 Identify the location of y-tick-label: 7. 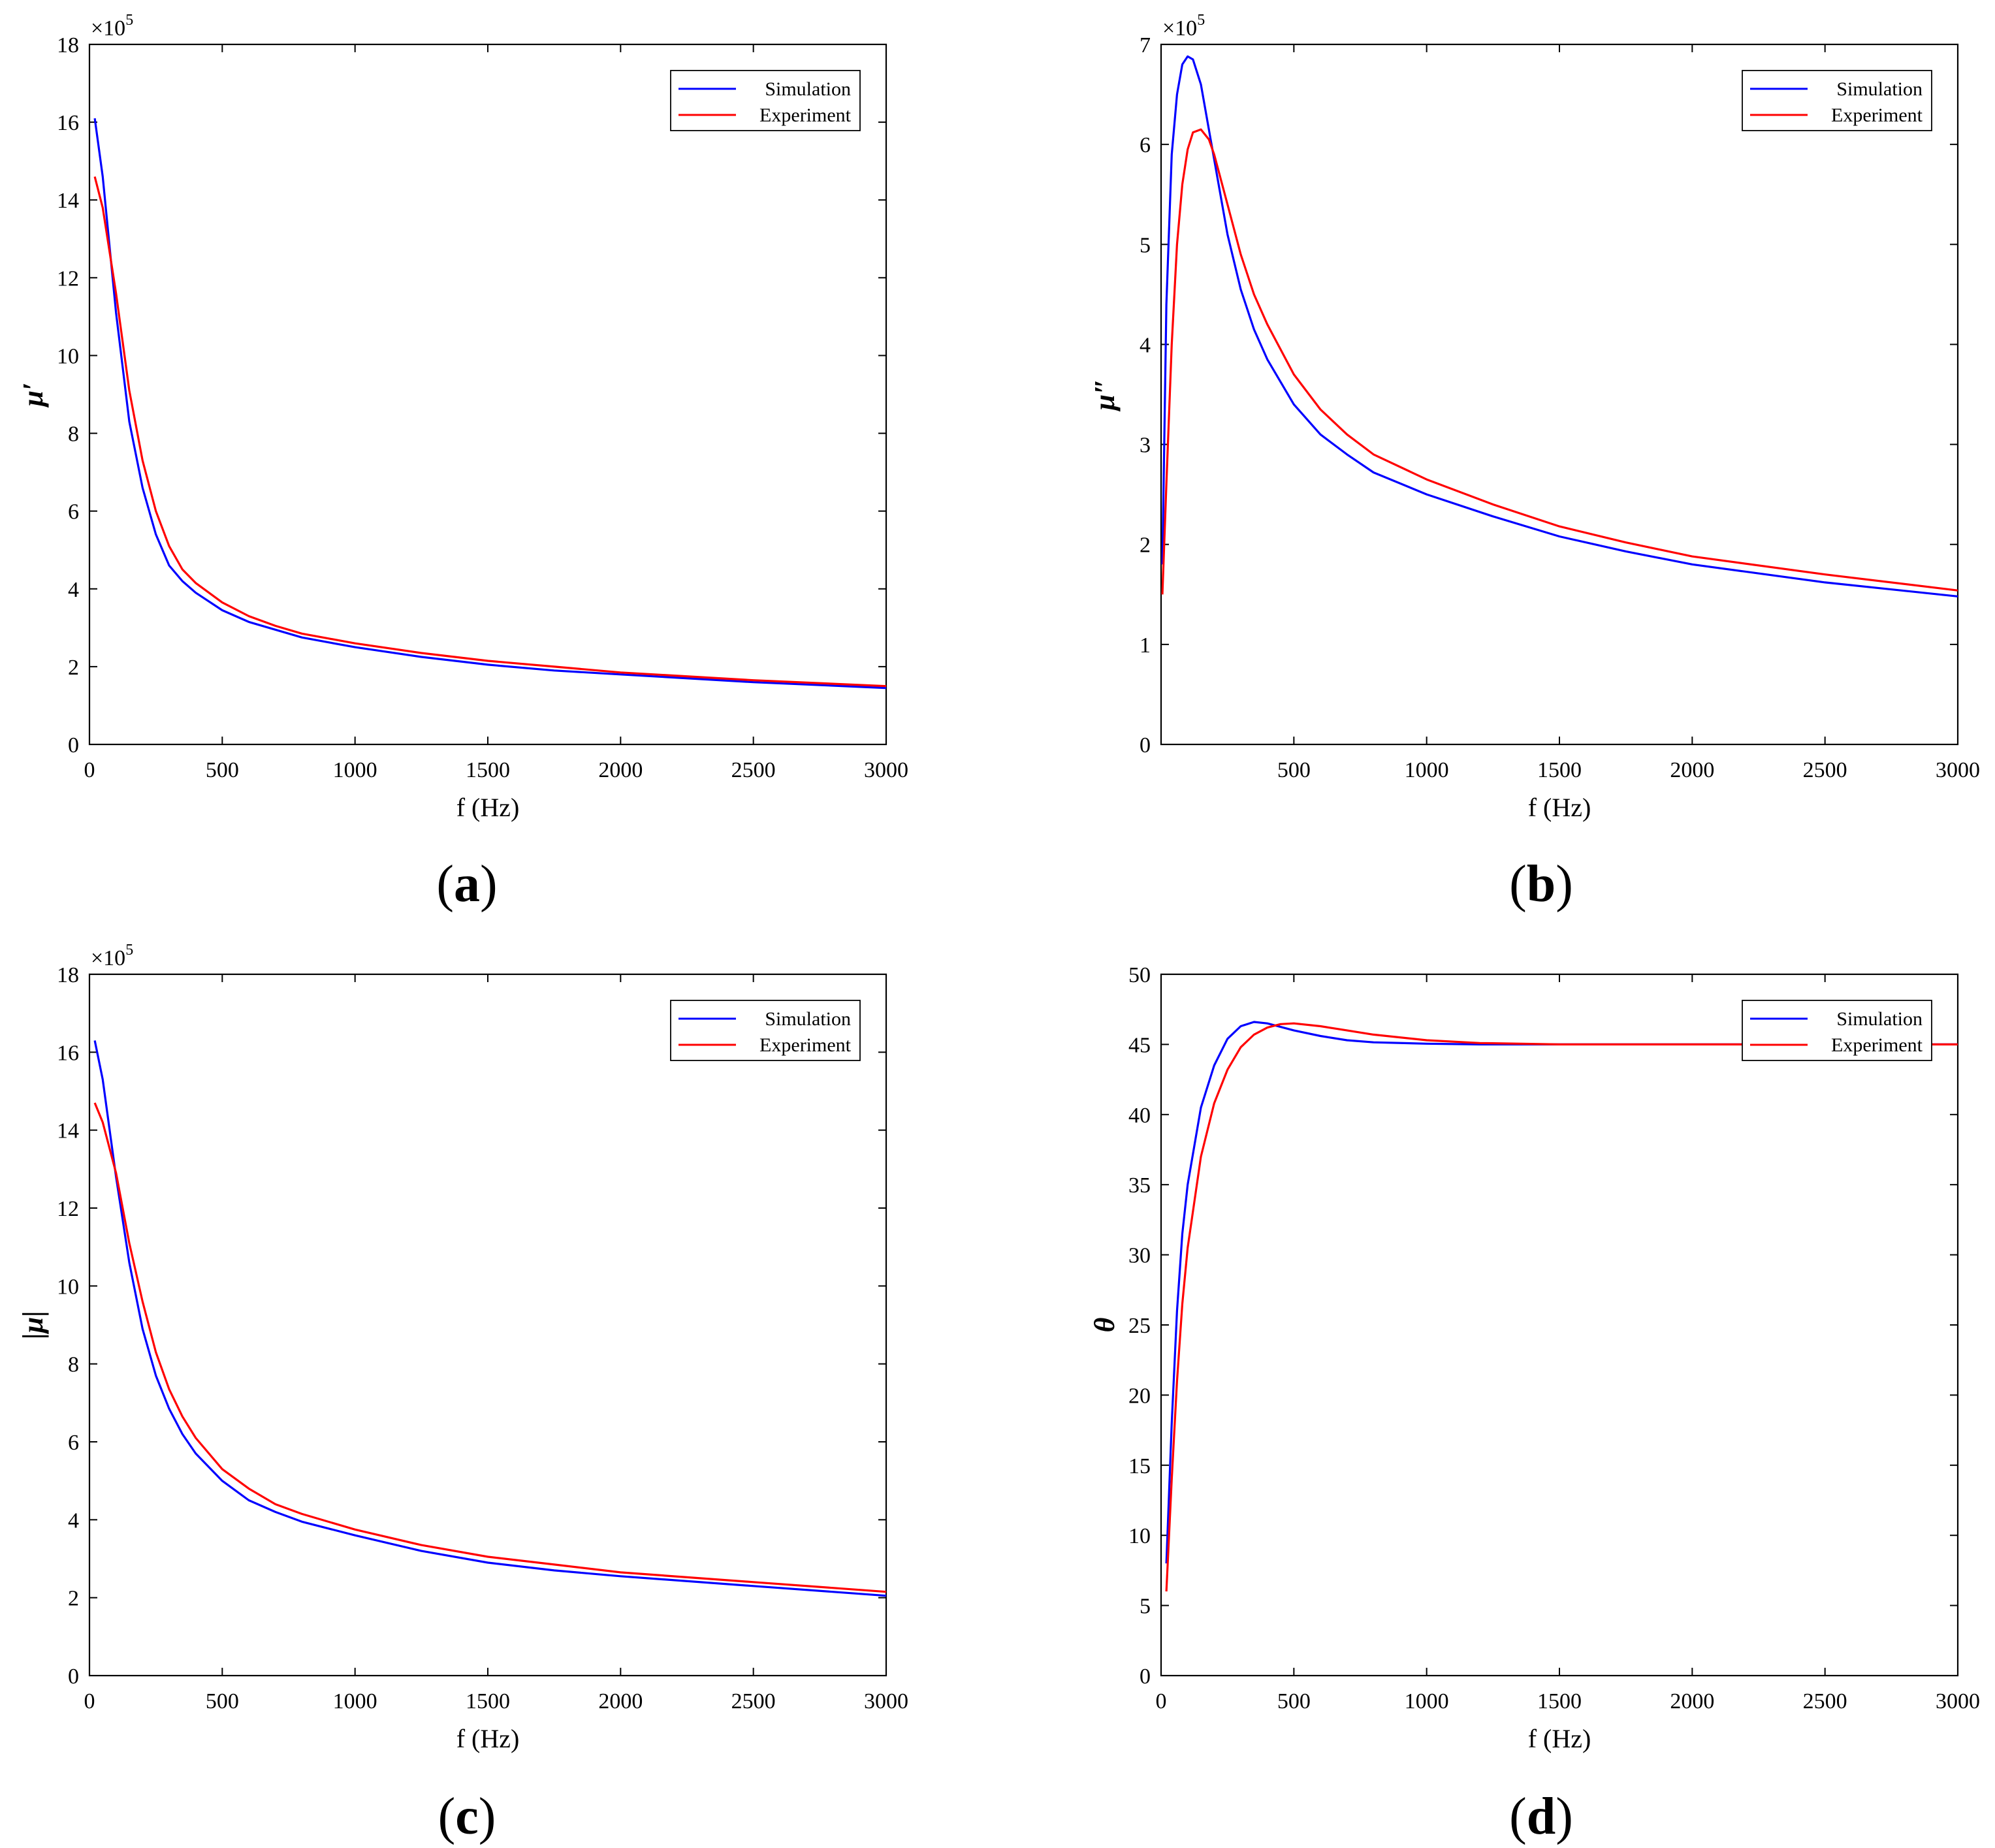
(1145, 45).